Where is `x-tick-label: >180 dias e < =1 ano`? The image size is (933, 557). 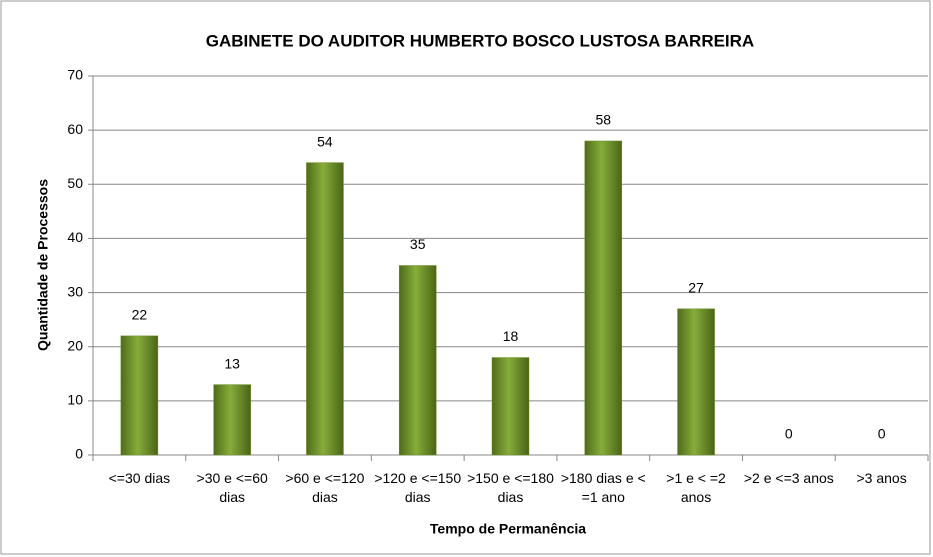 x-tick-label: >180 dias e < =1 ano is located at coordinates (603, 487).